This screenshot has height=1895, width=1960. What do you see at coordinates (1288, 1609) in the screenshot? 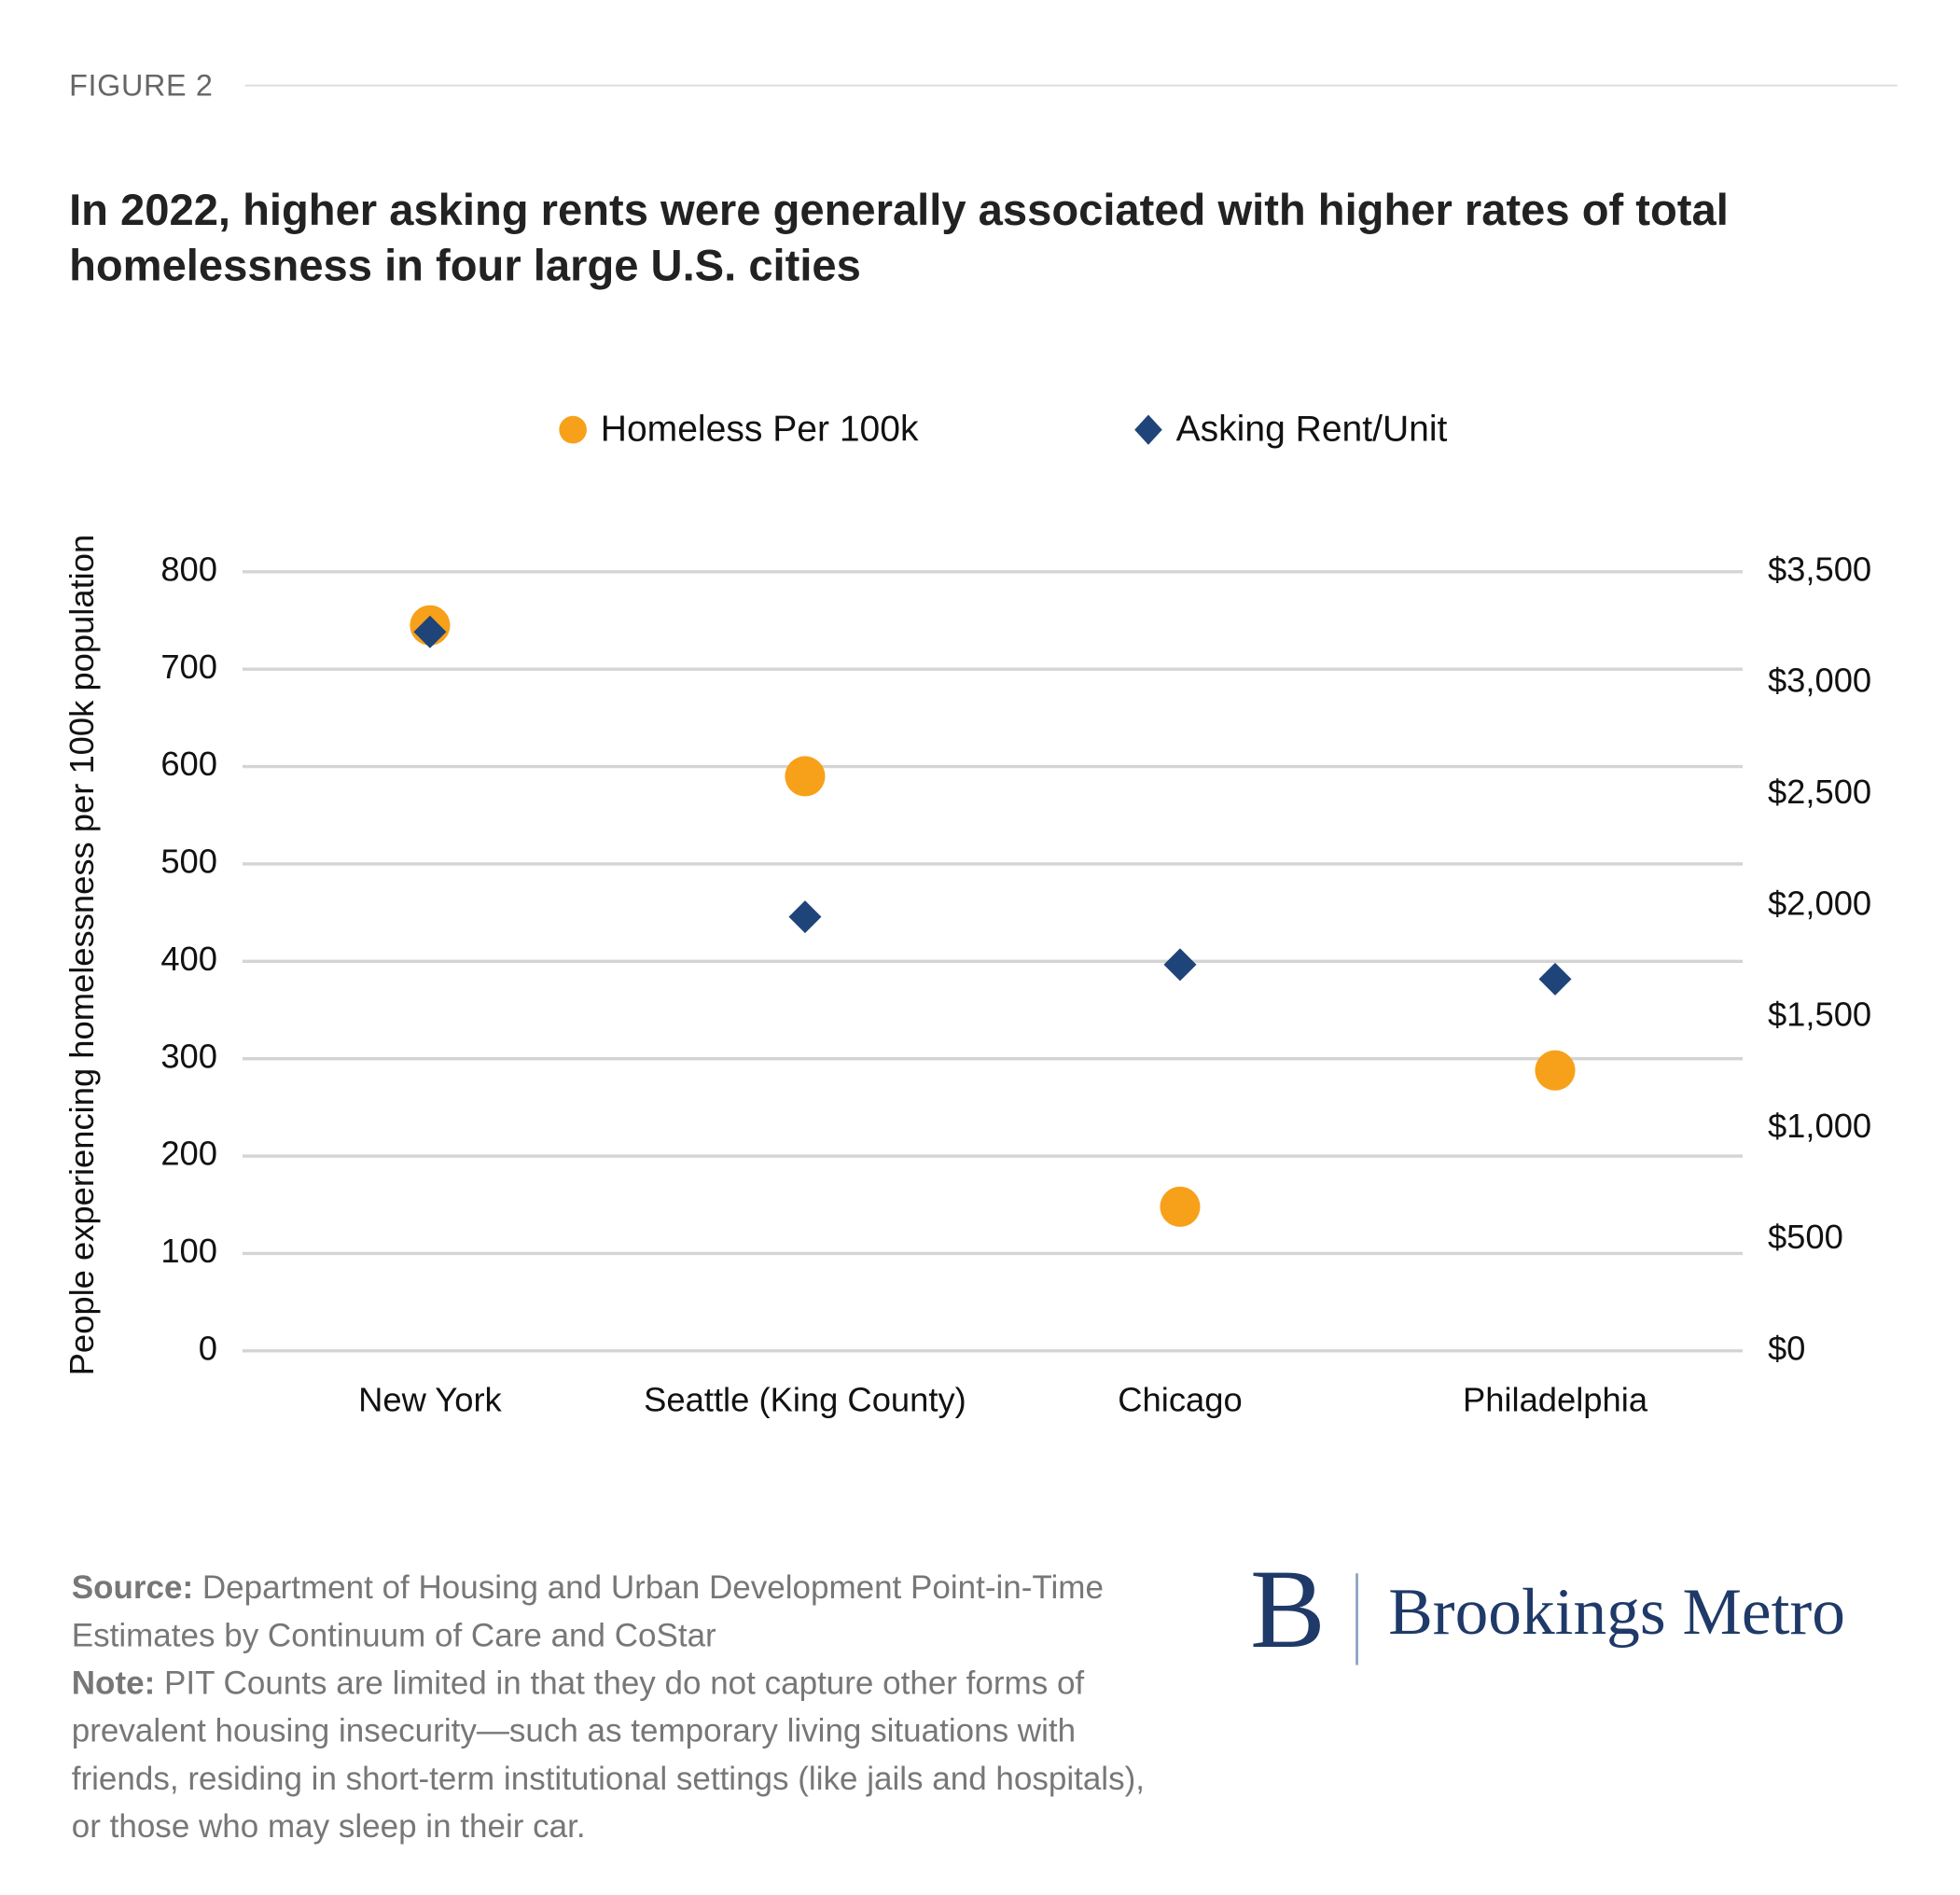
I see `logo-mark: B` at bounding box center [1288, 1609].